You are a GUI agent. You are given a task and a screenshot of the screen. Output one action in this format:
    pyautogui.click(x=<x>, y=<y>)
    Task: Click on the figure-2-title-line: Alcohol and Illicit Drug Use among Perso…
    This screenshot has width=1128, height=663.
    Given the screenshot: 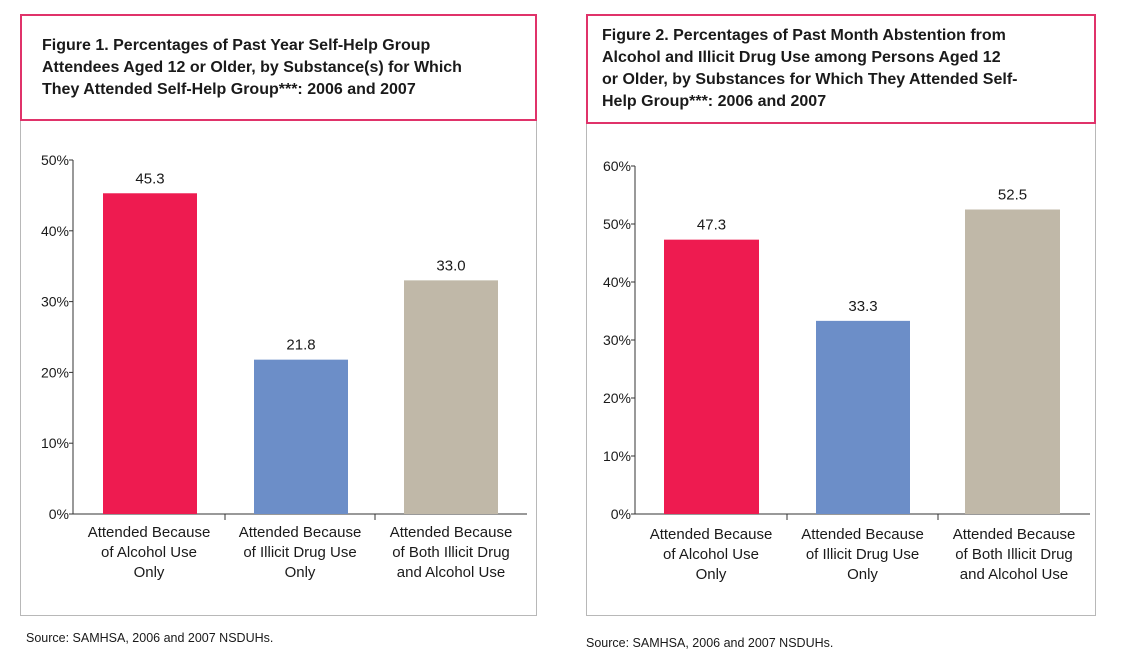 What is the action you would take?
    pyautogui.click(x=801, y=57)
    